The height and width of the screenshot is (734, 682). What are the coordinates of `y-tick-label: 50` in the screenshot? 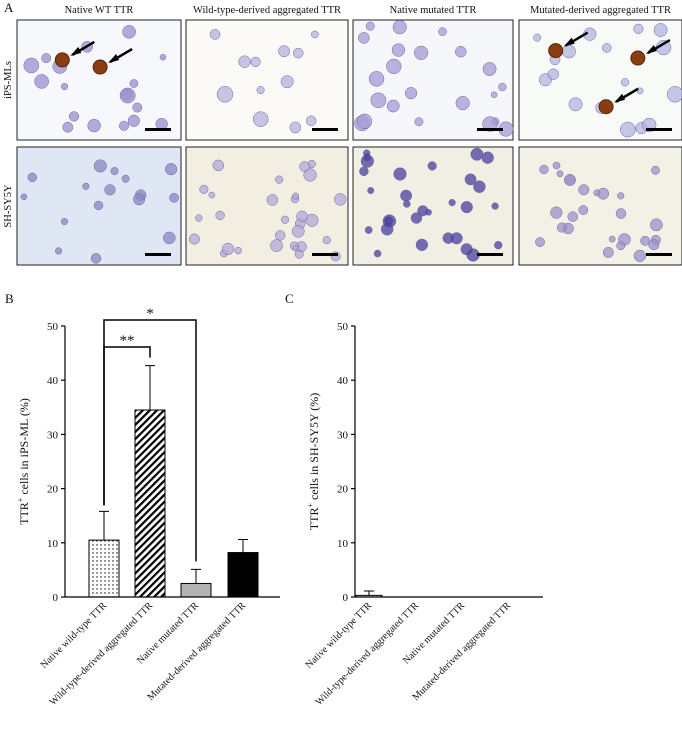 It's located at (343, 327).